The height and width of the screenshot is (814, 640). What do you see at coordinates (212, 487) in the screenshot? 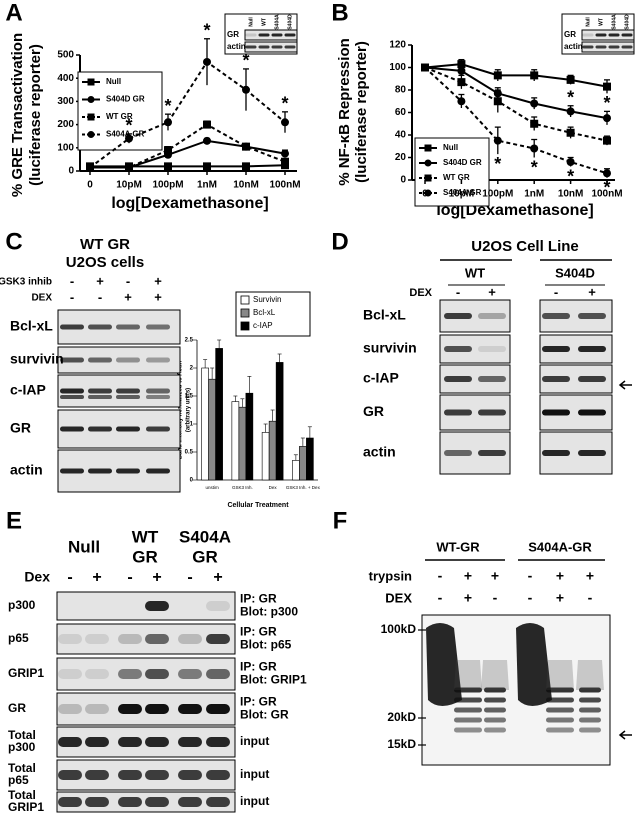
I see `x-tick-label: unstim` at bounding box center [212, 487].